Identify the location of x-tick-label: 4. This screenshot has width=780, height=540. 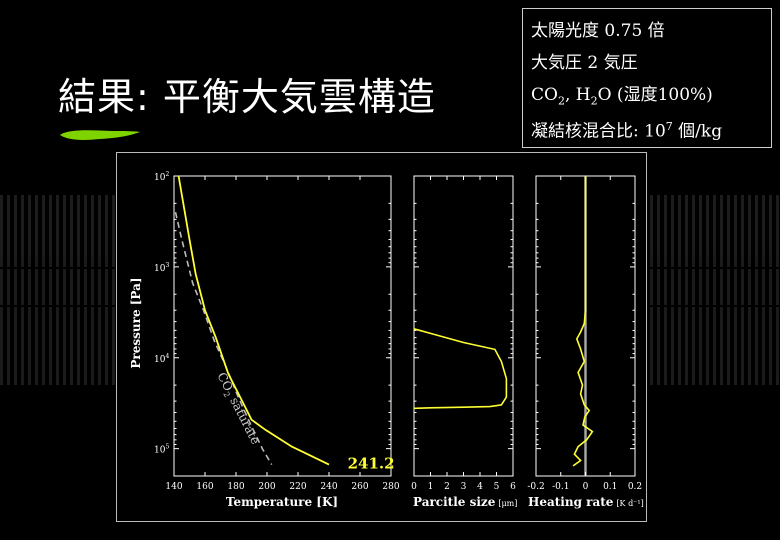
(480, 487).